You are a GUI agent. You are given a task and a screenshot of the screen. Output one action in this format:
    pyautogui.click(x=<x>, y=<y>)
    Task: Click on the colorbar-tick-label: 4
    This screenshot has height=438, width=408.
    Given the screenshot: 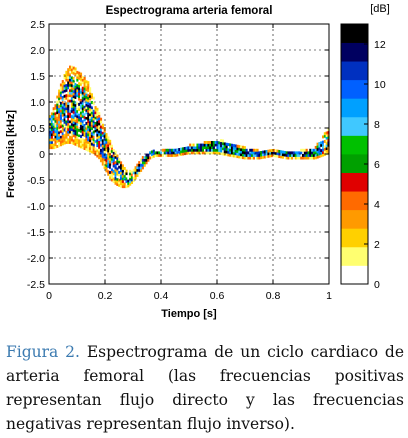 What is the action you would take?
    pyautogui.click(x=377, y=205)
    